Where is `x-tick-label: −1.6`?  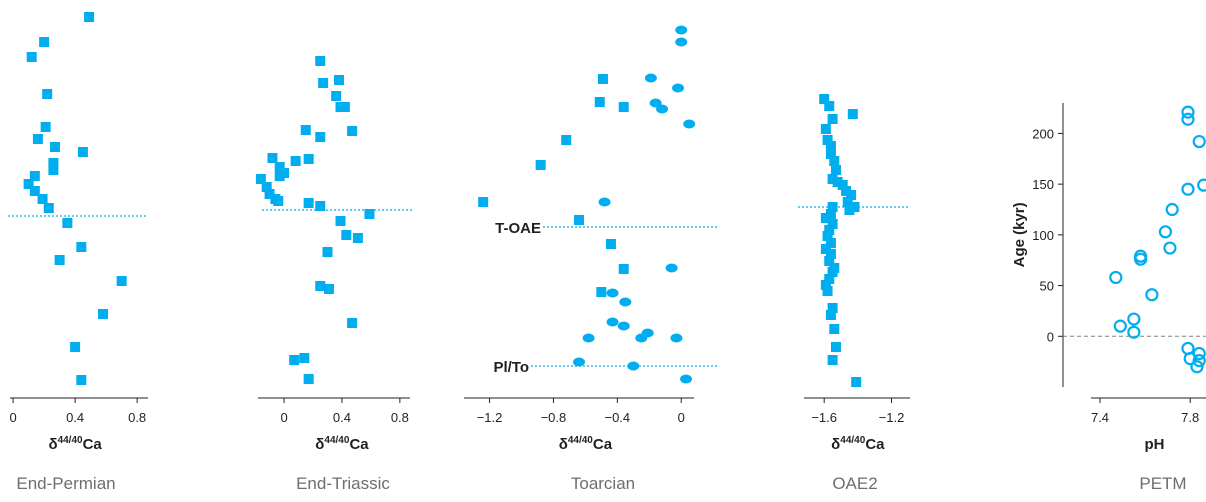 x-tick-label: −1.6 is located at coordinates (824, 417).